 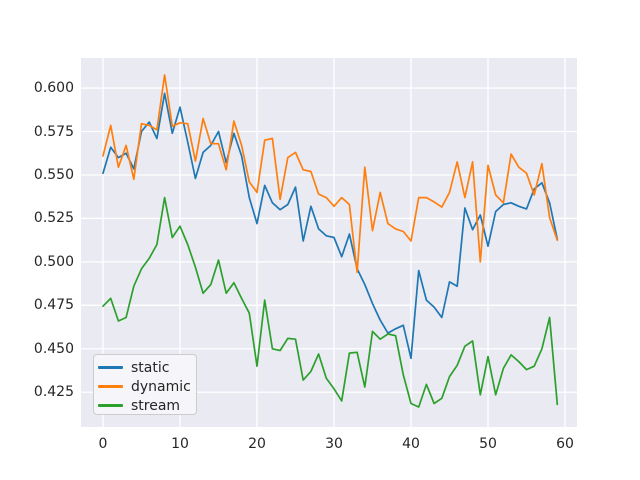 What do you see at coordinates (156, 405) in the screenshot?
I see `legend-label-stream: stream` at bounding box center [156, 405].